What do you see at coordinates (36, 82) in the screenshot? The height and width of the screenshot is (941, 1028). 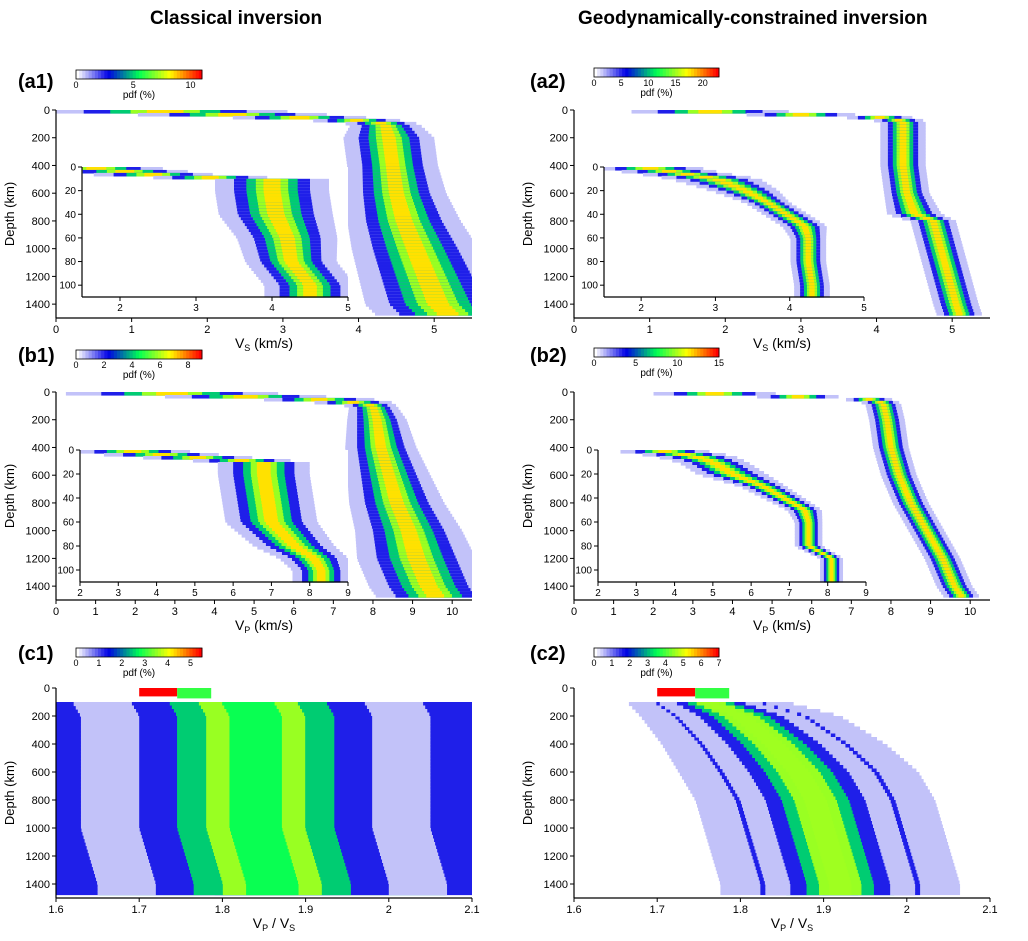 I see `panel-label-a1: (a1)` at bounding box center [36, 82].